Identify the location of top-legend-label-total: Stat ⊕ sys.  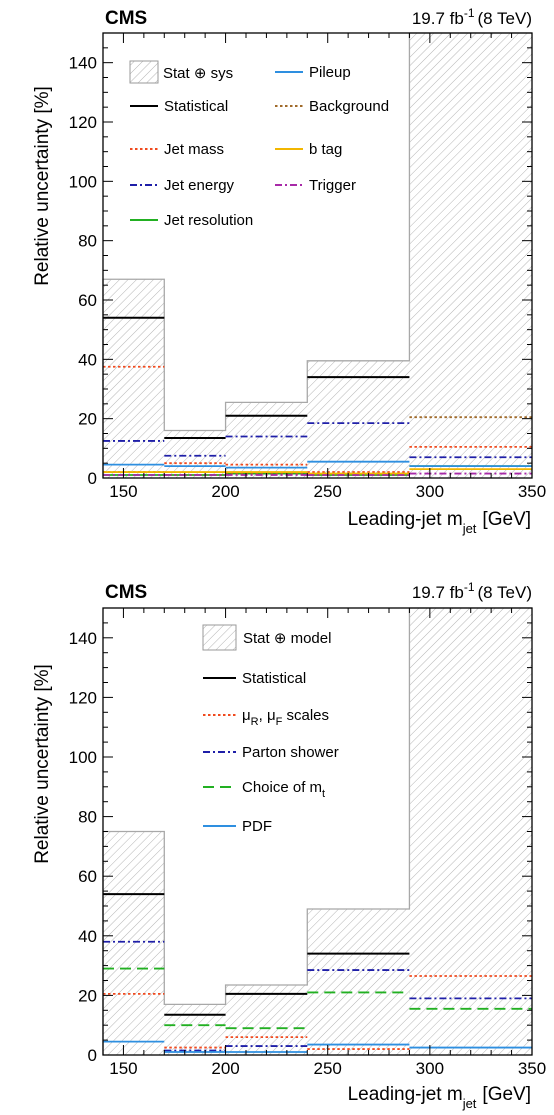
(198, 73).